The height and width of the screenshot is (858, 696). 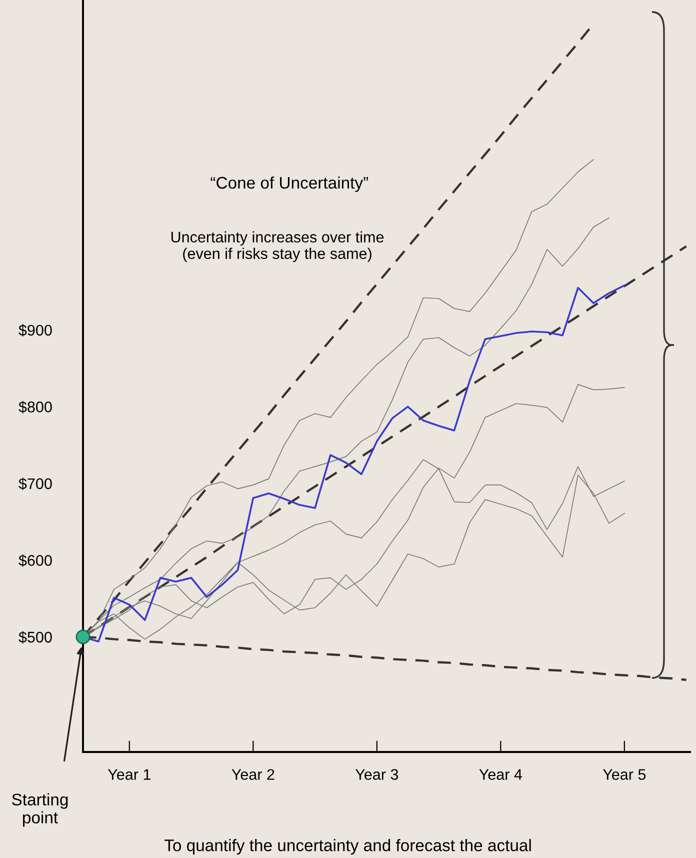 I want to click on text: Starting point, so click(x=40, y=810).